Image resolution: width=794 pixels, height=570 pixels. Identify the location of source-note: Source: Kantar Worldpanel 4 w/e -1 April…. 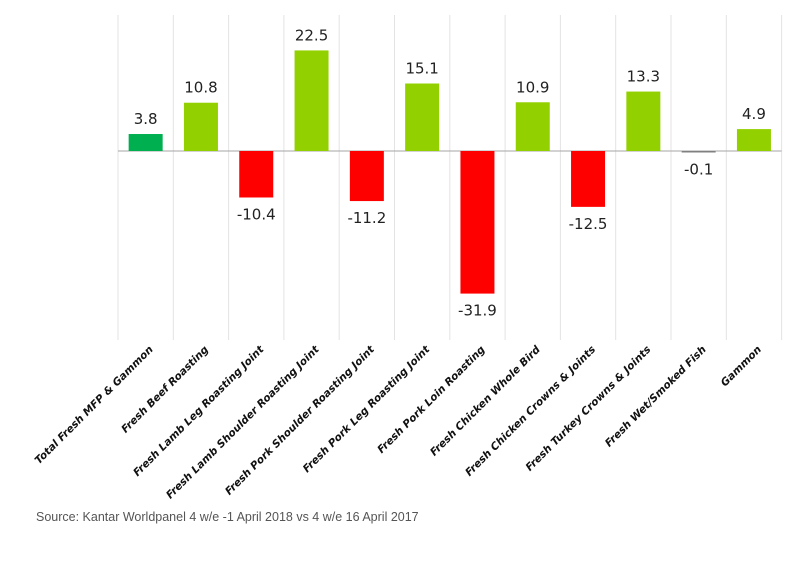
(227, 517).